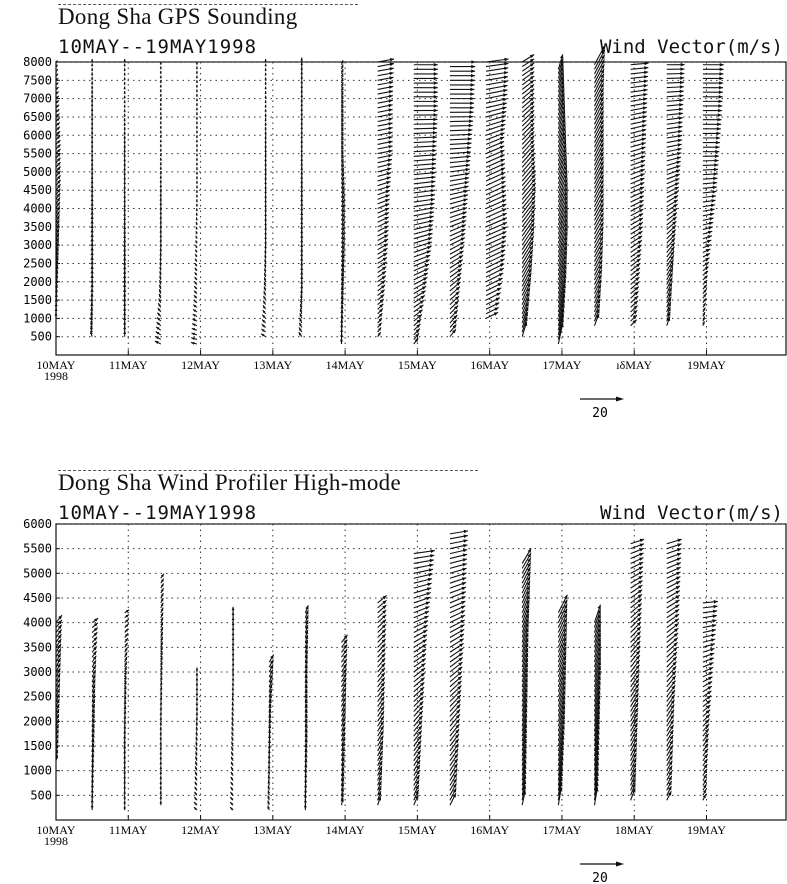  I want to click on x-tick-label: 15MAY, so click(417, 830).